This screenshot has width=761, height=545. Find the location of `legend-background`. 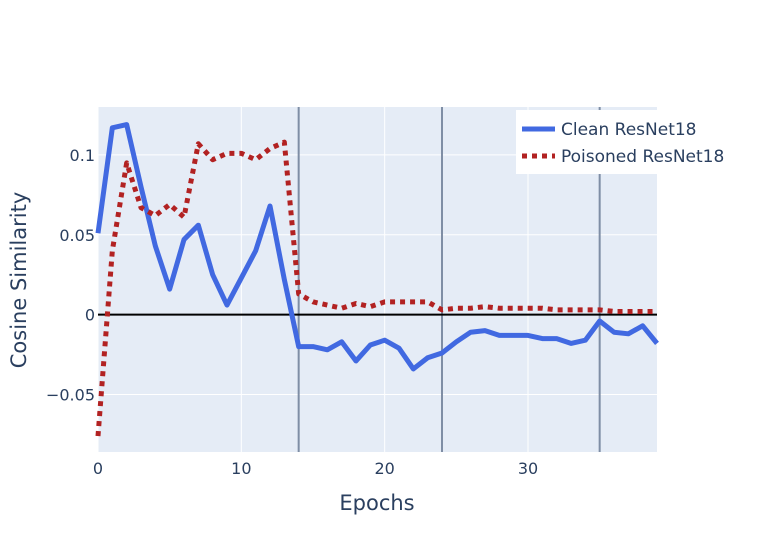

legend-background is located at coordinates (628, 142).